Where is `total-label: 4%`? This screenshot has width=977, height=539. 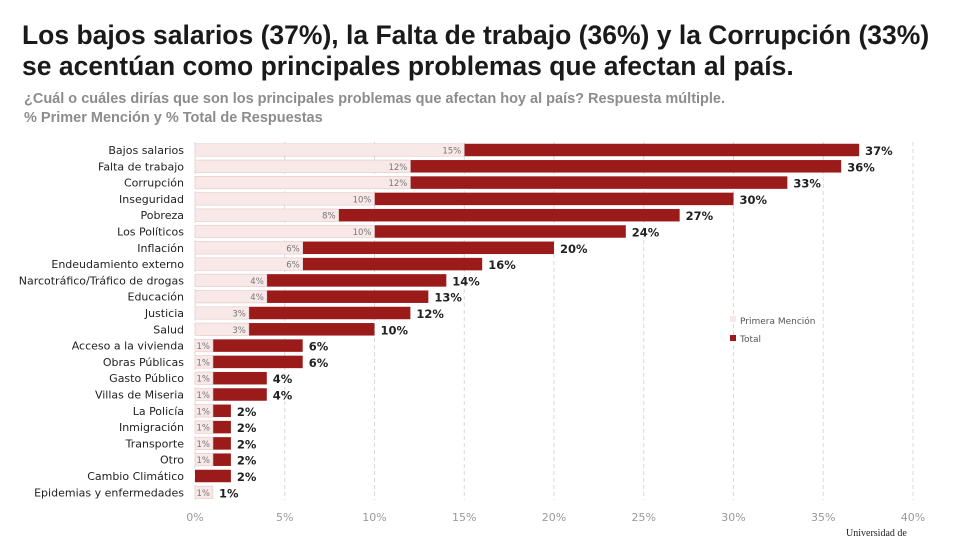
total-label: 4% is located at coordinates (283, 396).